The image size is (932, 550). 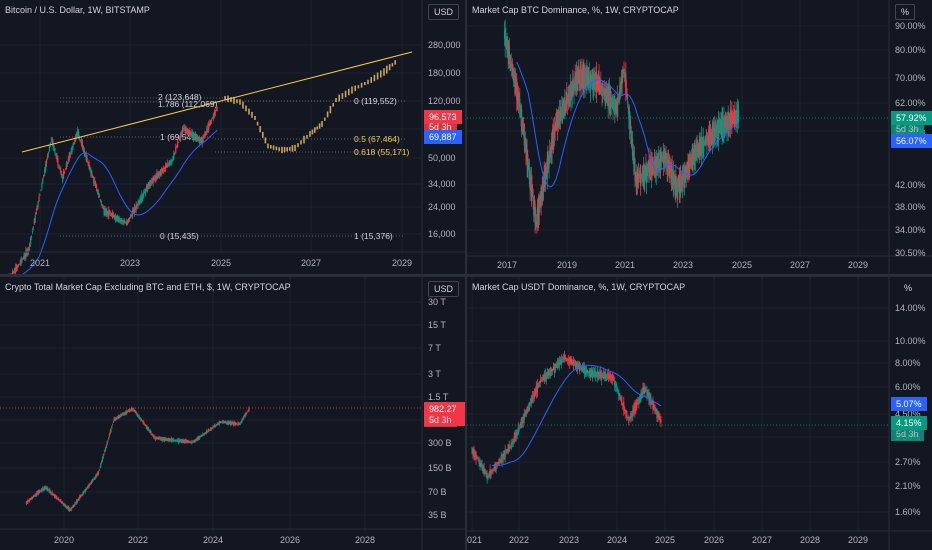 I want to click on time-tick-label: 2022, so click(x=519, y=540).